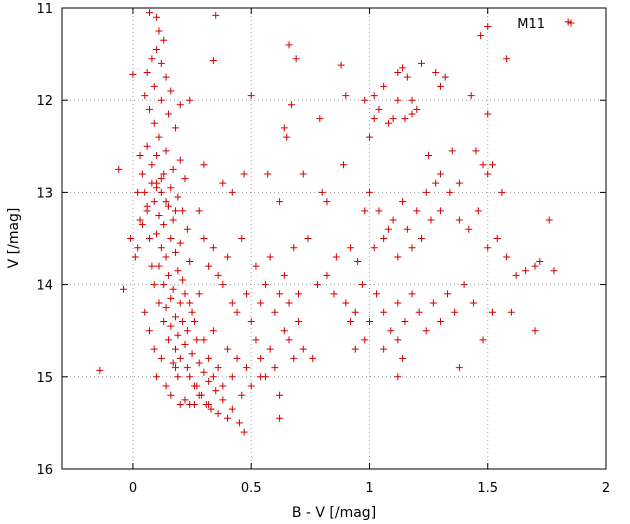  Describe the element at coordinates (571, 23) in the screenshot. I see `legend-marker` at that location.